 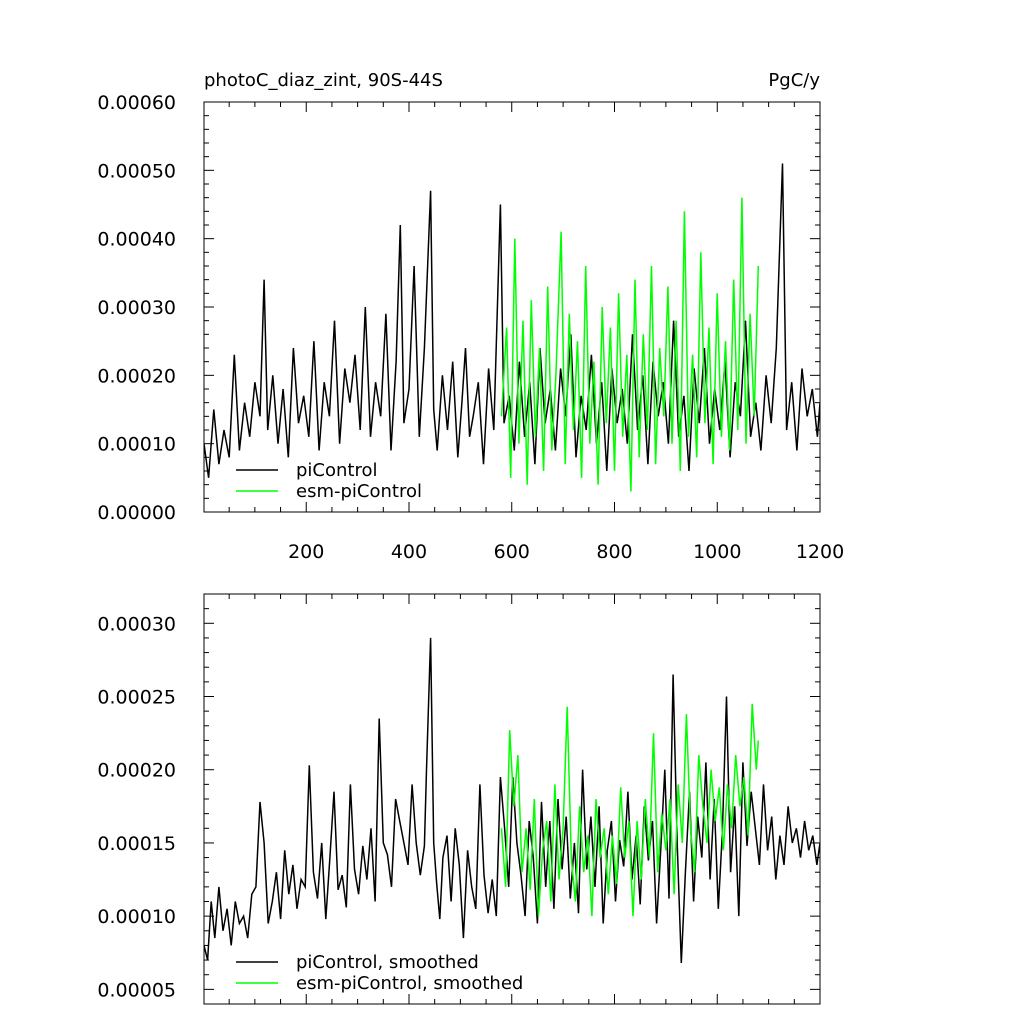 I want to click on x-tick-label: 200, so click(x=306, y=552).